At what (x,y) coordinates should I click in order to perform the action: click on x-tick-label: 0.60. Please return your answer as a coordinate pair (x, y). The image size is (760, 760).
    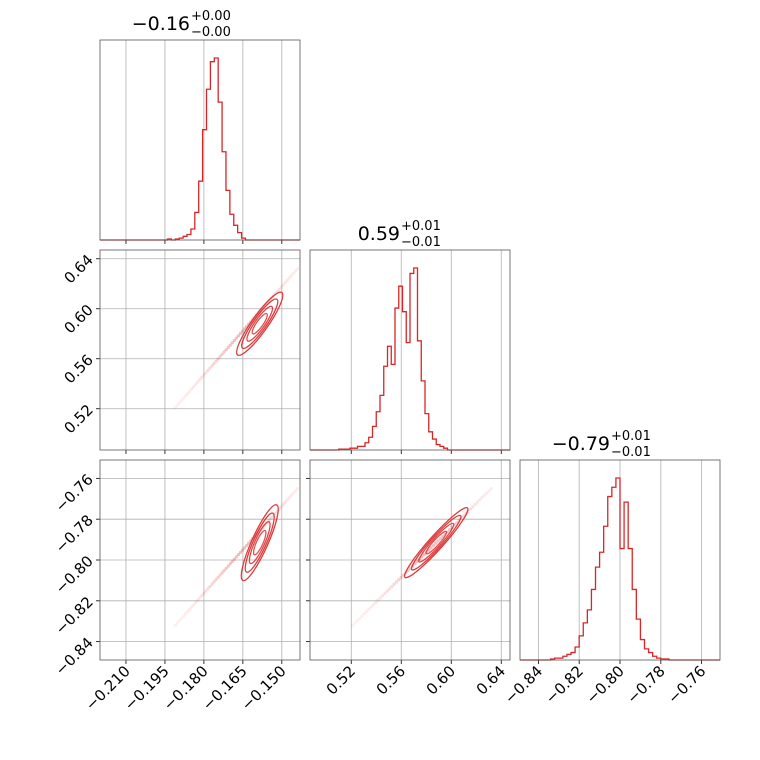
    Looking at the image, I should click on (441, 680).